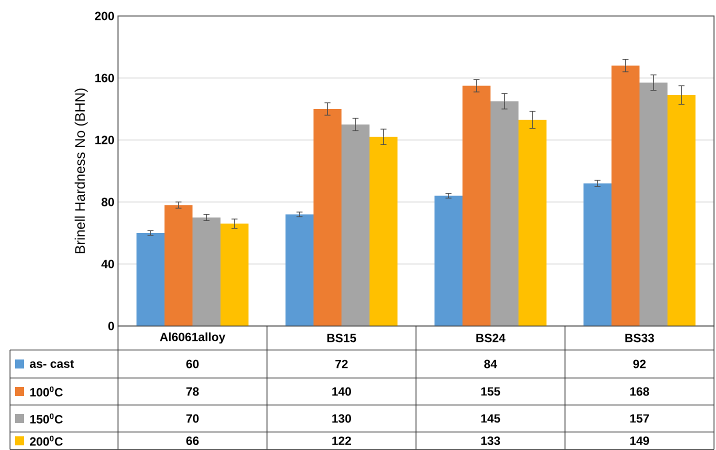  I want to click on data-label: 168, so click(640, 391).